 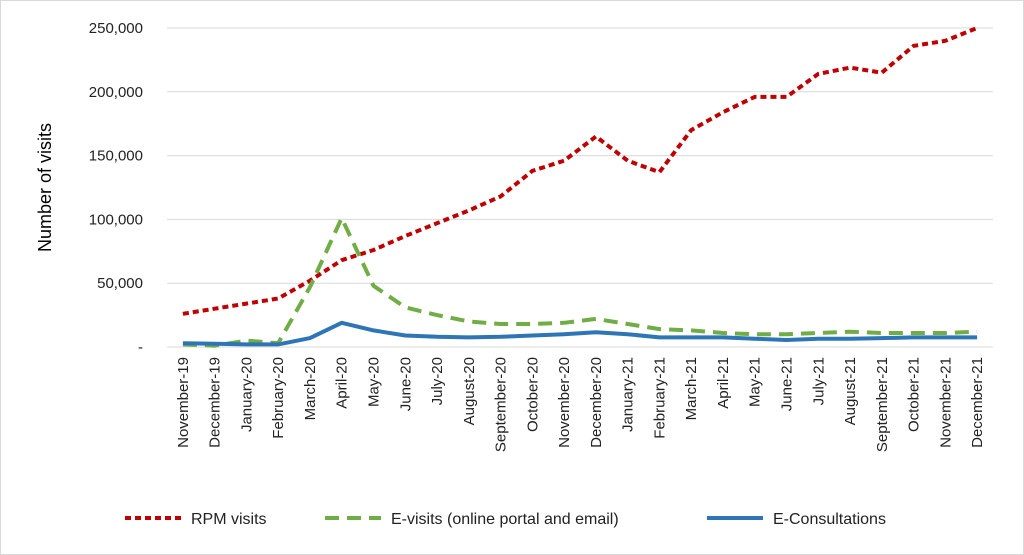 I want to click on x-tick-label: May-20, so click(x=374, y=382).